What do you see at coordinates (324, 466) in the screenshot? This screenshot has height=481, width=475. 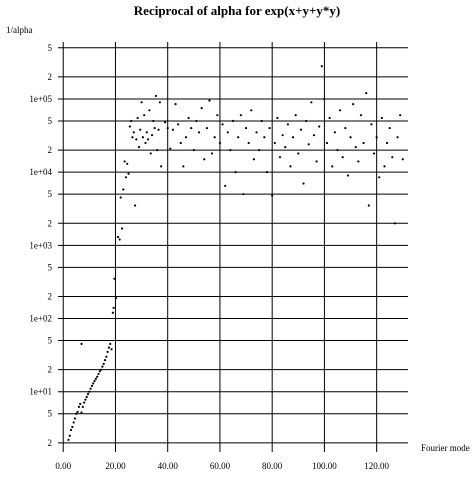 I see `x-tick-label: 100.00` at bounding box center [324, 466].